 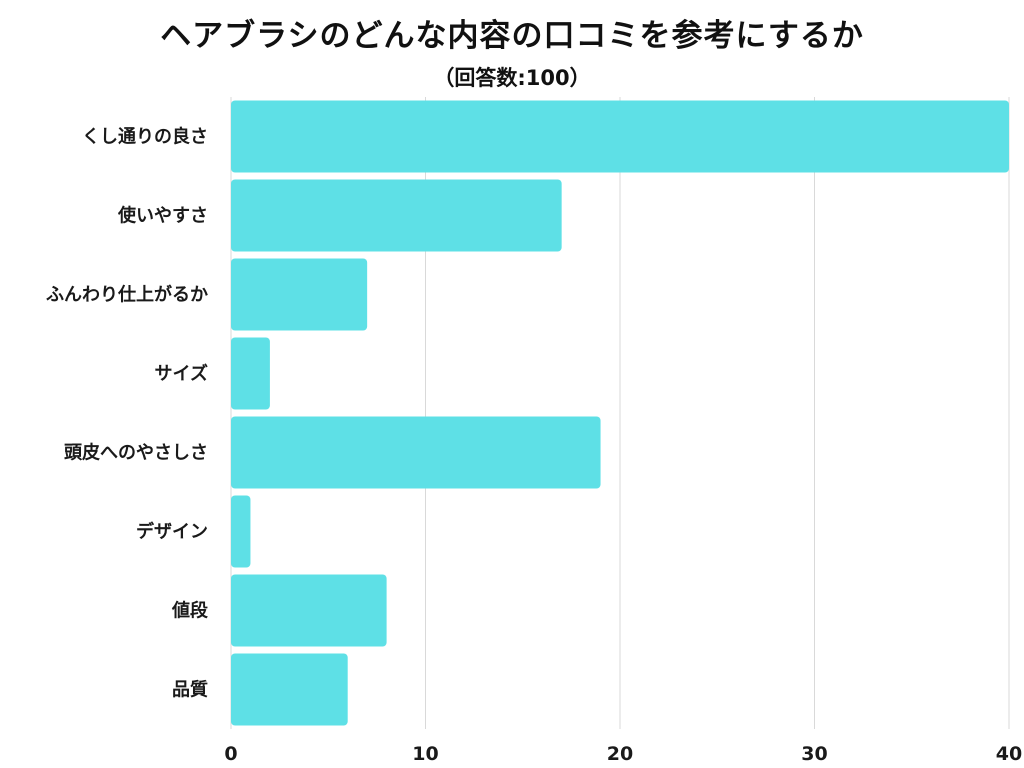 I want to click on category-label: デザイン, so click(x=172, y=532).